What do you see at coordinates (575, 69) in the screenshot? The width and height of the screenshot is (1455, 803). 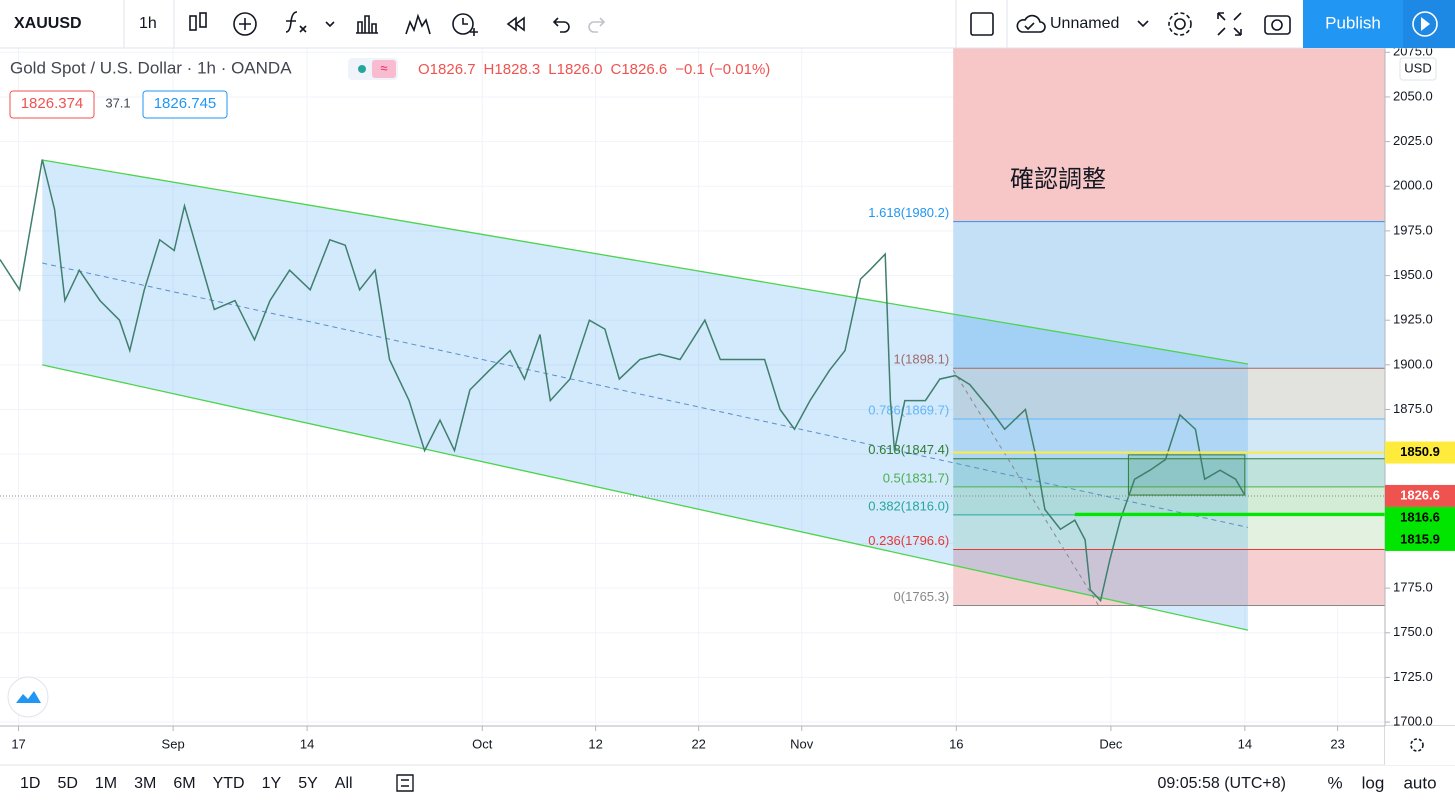 I see `ohlc-value: L1826.0` at bounding box center [575, 69].